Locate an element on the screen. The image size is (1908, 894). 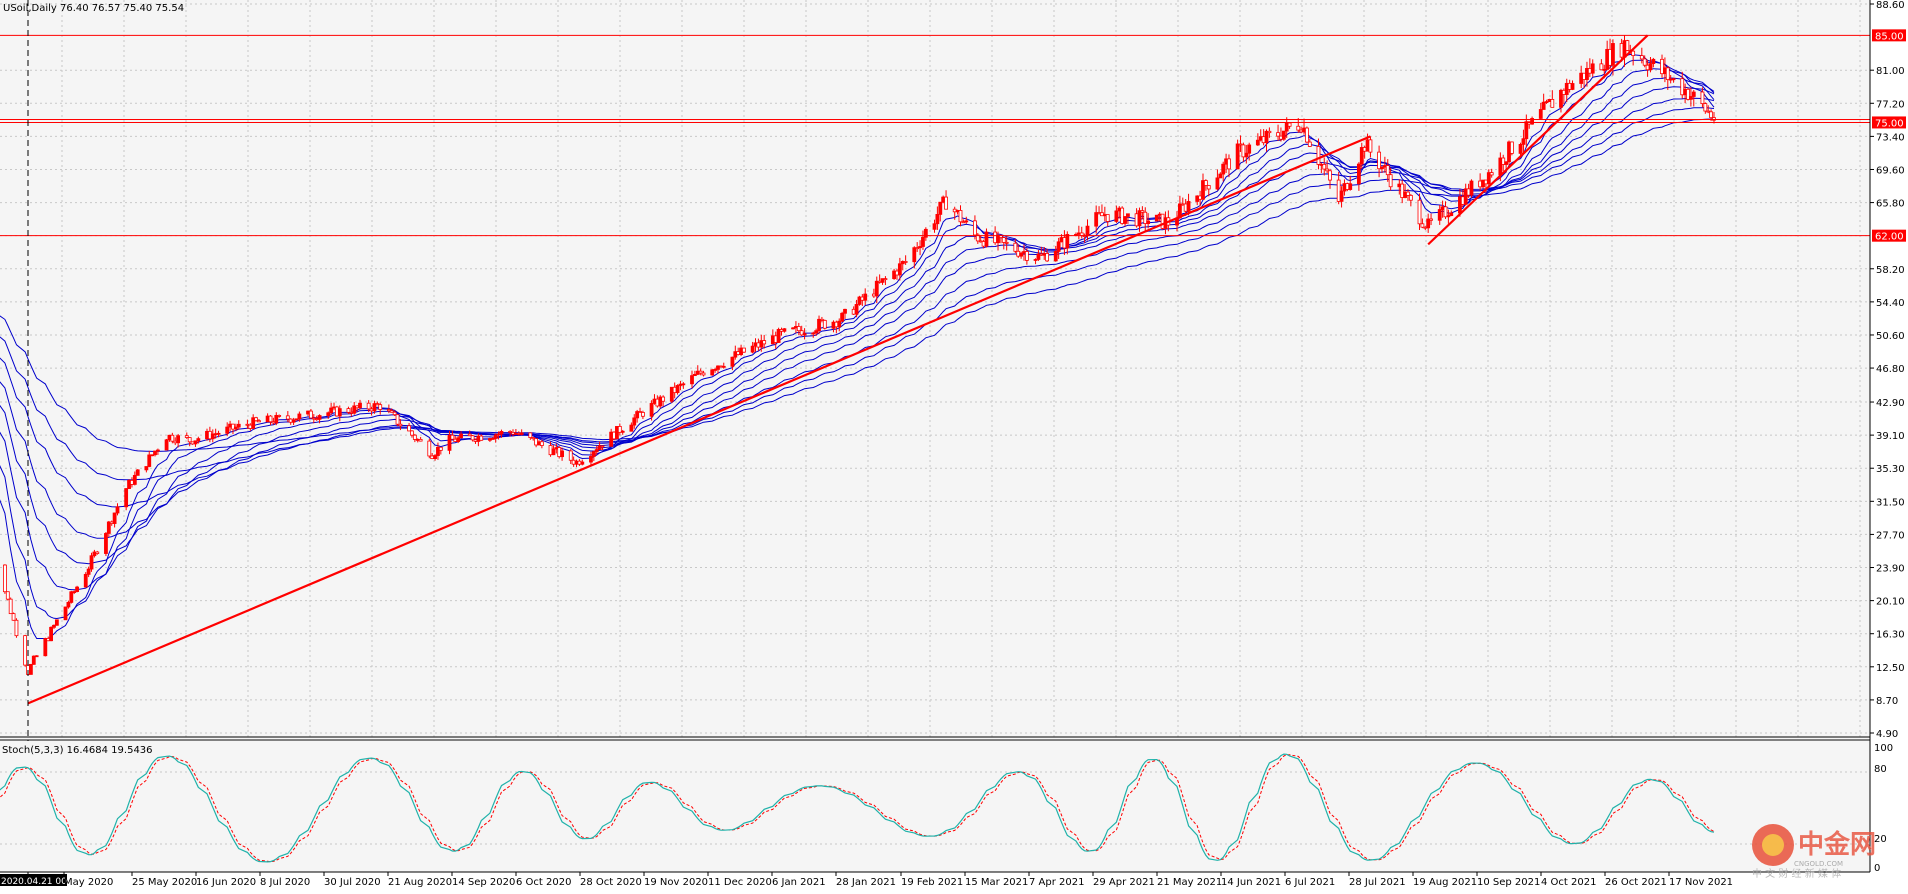
chart-title: USoil,Daily 76.40 76.57 75.40 75.54 is located at coordinates (93, 8).